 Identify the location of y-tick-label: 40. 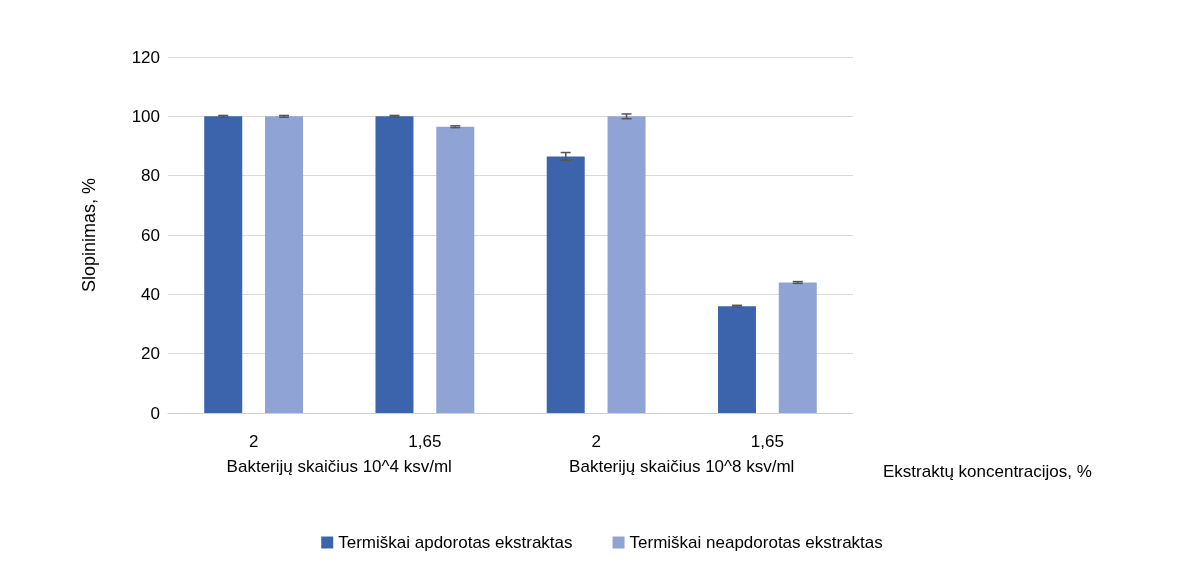
(150, 294).